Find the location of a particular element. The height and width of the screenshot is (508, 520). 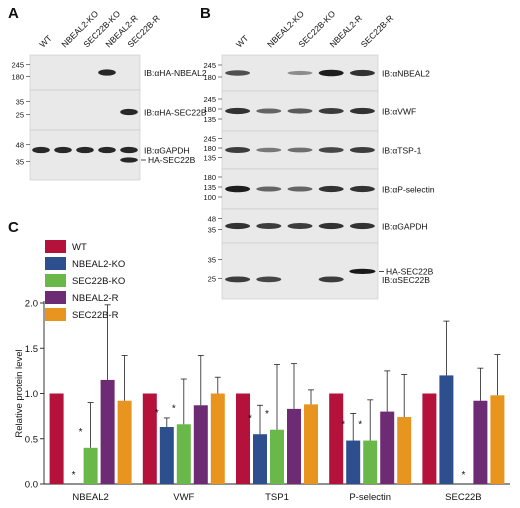

x-tick-label: NBEAL2 is located at coordinates (90, 497).